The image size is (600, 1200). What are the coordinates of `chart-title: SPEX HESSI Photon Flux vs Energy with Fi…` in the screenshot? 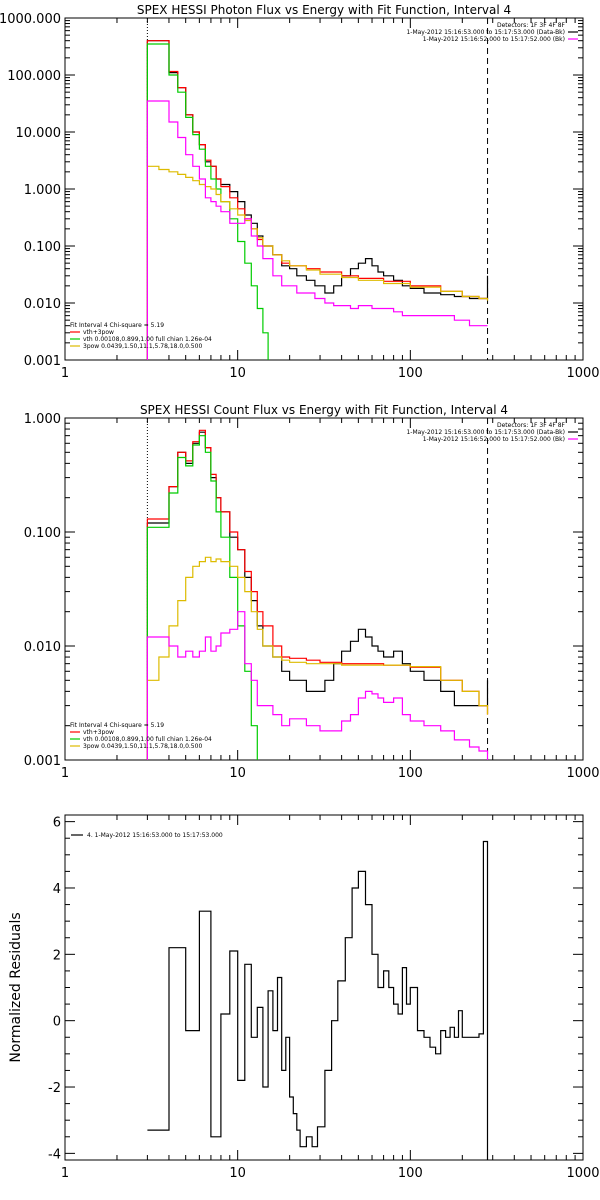 It's located at (324, 10).